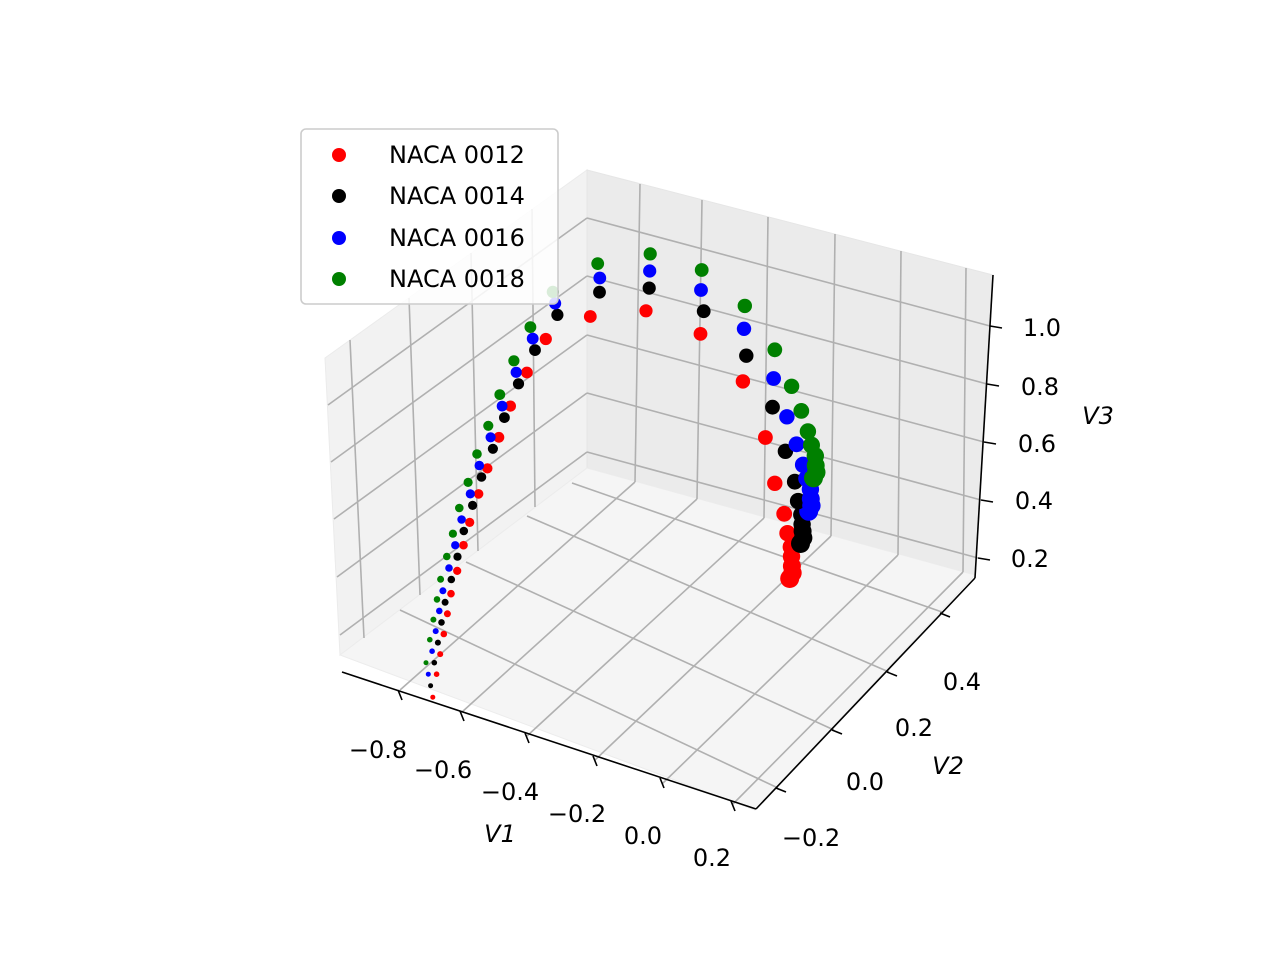 This screenshot has width=1280, height=960. I want to click on x-tick-labels: −0.8 −0.6 −0.4 −0.2 0.0 0.2, so click(540, 804).